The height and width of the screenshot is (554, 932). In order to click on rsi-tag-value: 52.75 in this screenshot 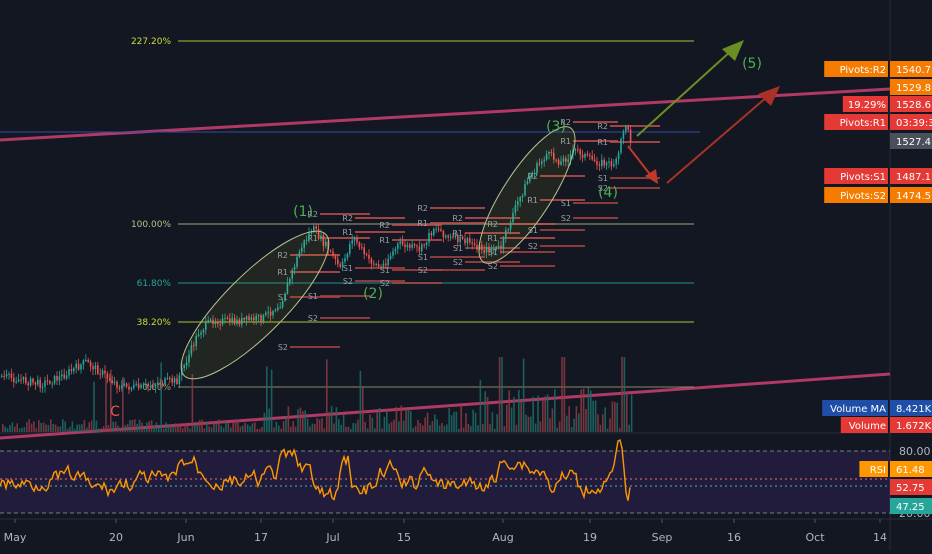, I will do `click(910, 488)`.